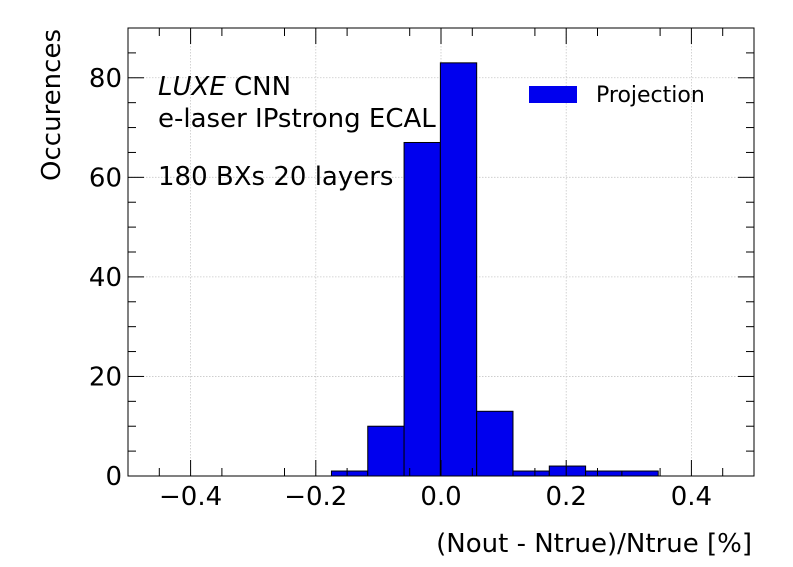  I want to click on x-axis-label: (Nout - Ntrue)/Ntrue [%], so click(594, 544).